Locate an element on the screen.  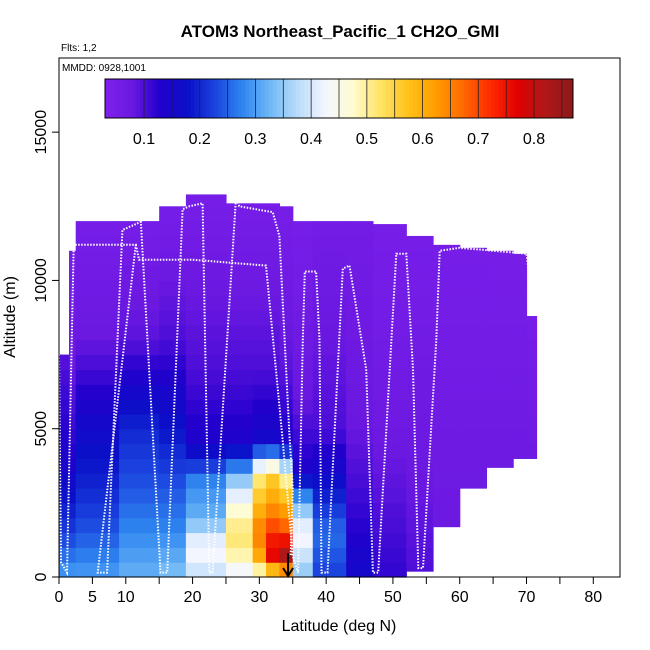
location-marker is located at coordinates (288, 565).